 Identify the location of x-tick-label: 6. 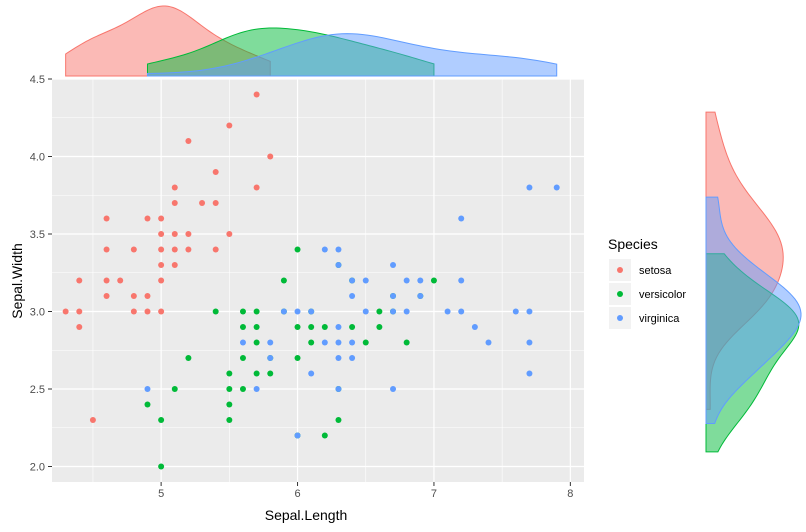
(297, 494).